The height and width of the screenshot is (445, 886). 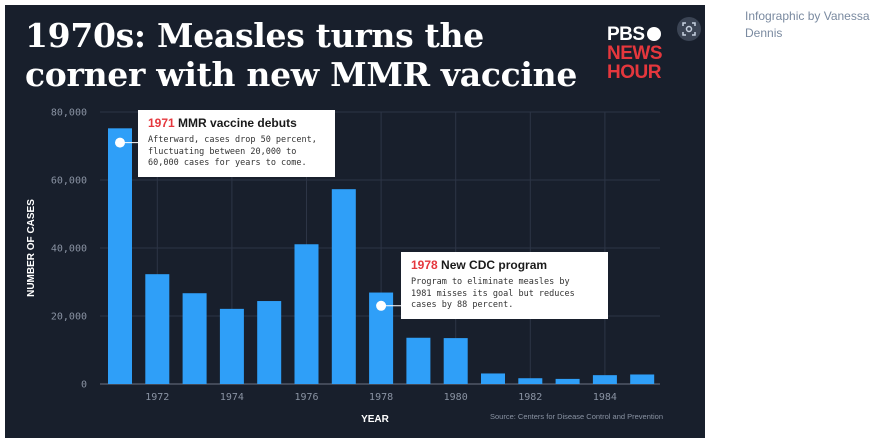 I want to click on annotation-1978-title: 1978 New CDC program, so click(x=479, y=265).